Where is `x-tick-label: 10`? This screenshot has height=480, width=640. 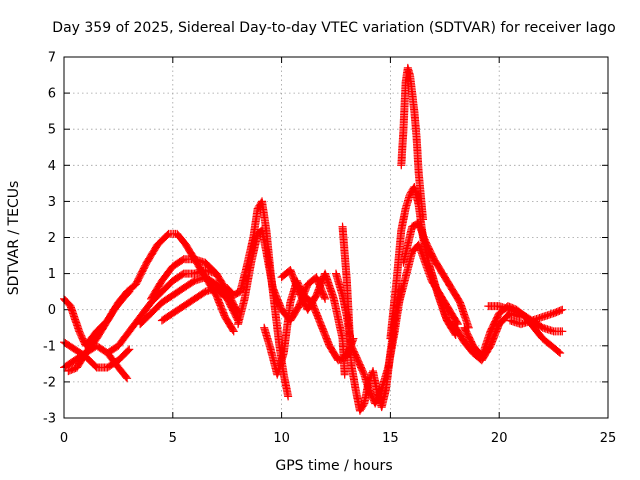
x-tick-label: 10 is located at coordinates (281, 438).